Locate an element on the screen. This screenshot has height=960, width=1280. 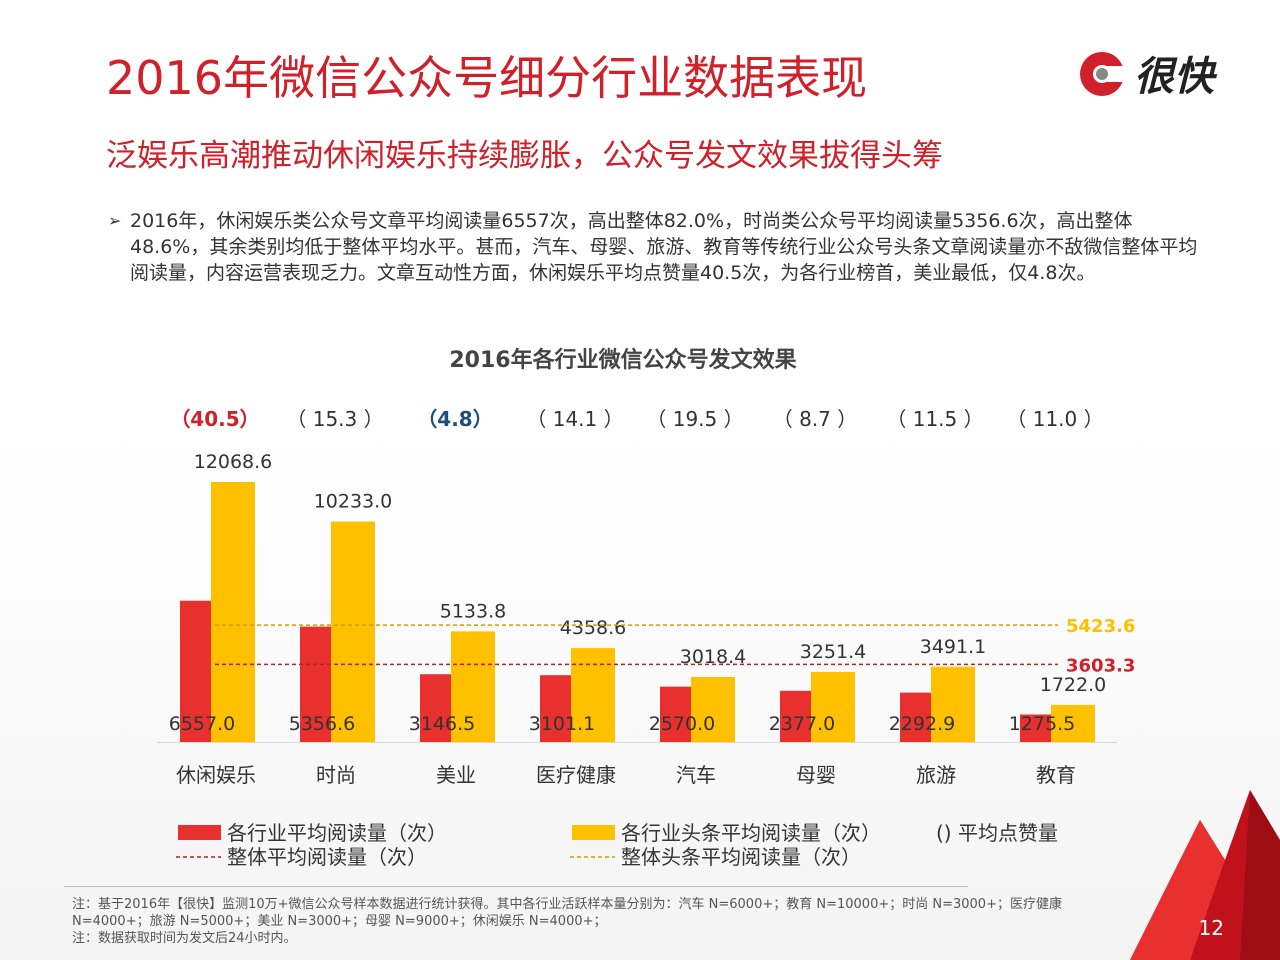
page-subtitle: 泛娱乐高潮推动休闲娱乐持续膨胀，公众号发文效果拔得头筹 is located at coordinates (524, 156).